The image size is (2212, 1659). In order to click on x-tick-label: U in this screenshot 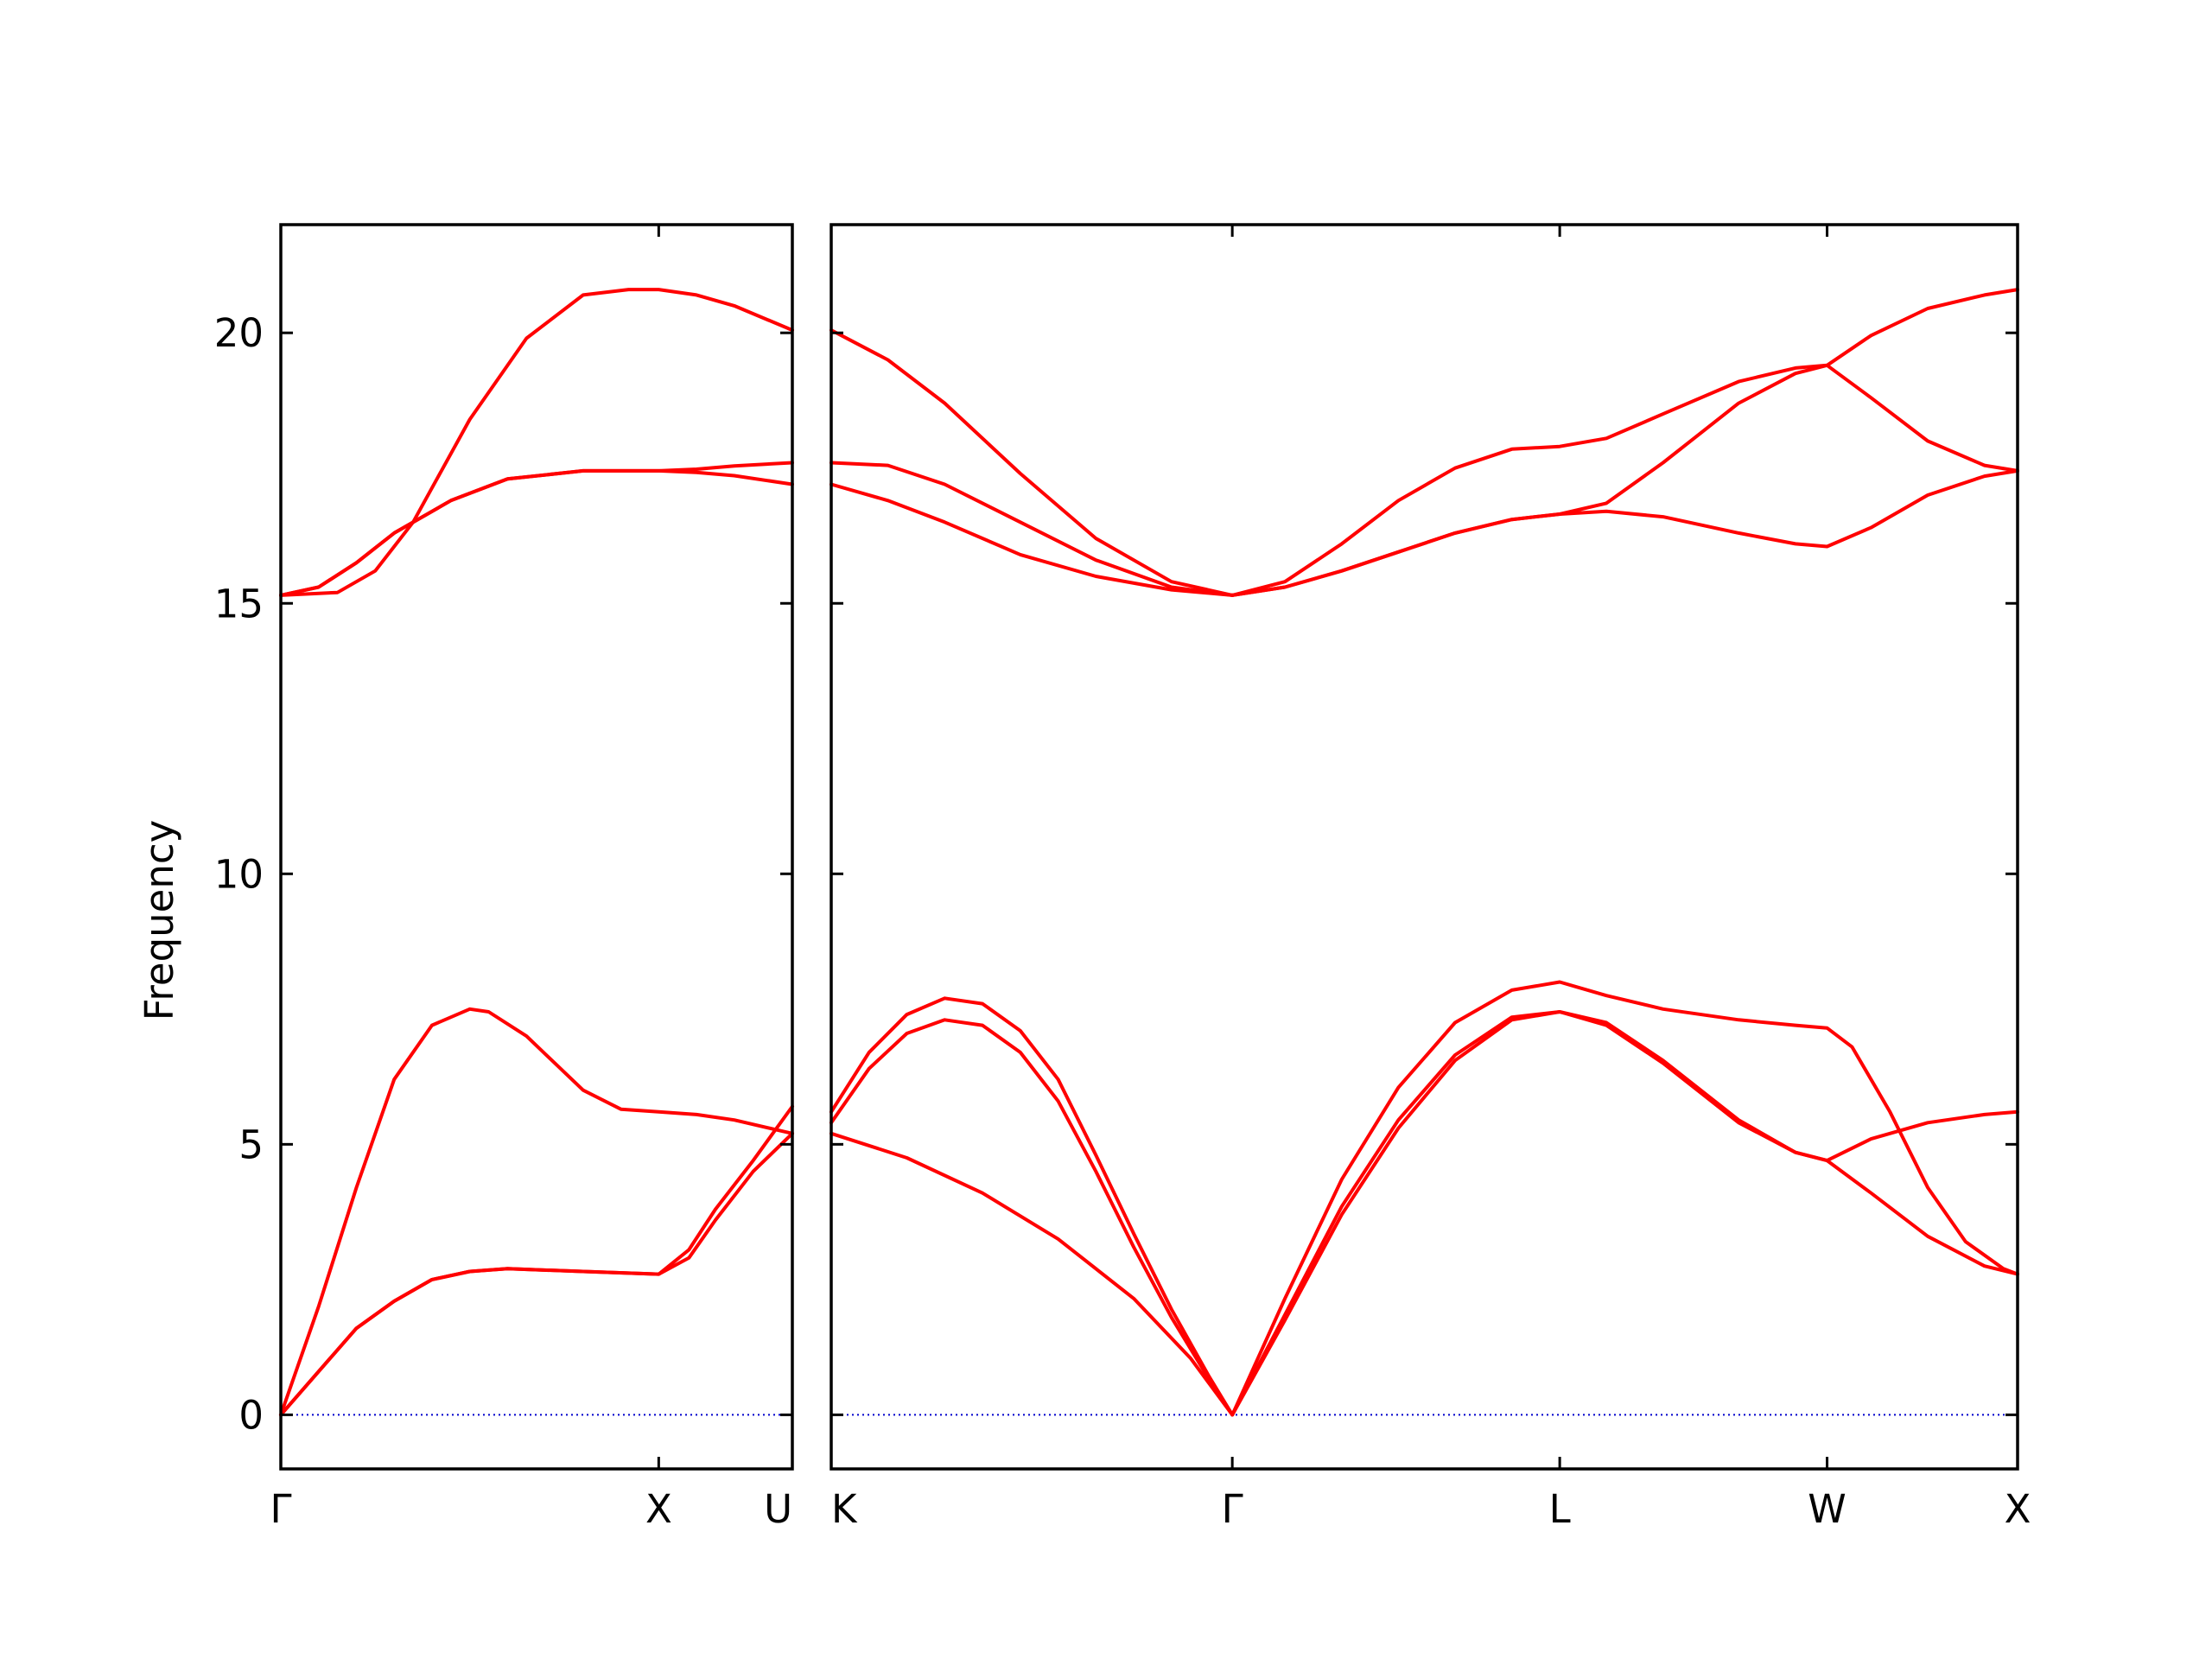, I will do `click(778, 1509)`.